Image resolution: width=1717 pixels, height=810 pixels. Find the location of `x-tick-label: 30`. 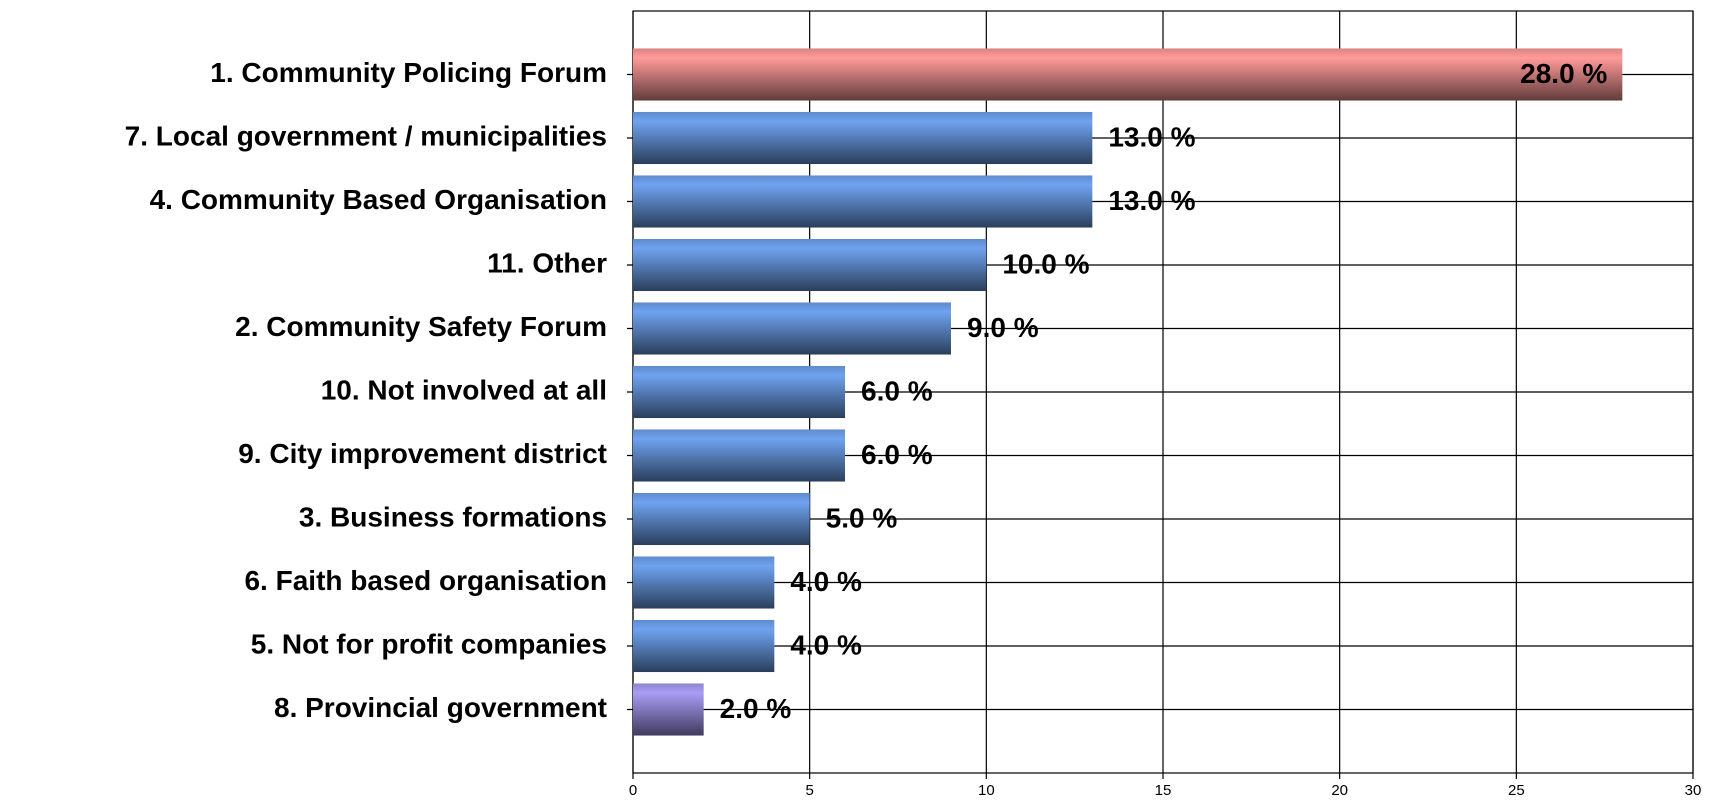

x-tick-label: 30 is located at coordinates (1693, 790).